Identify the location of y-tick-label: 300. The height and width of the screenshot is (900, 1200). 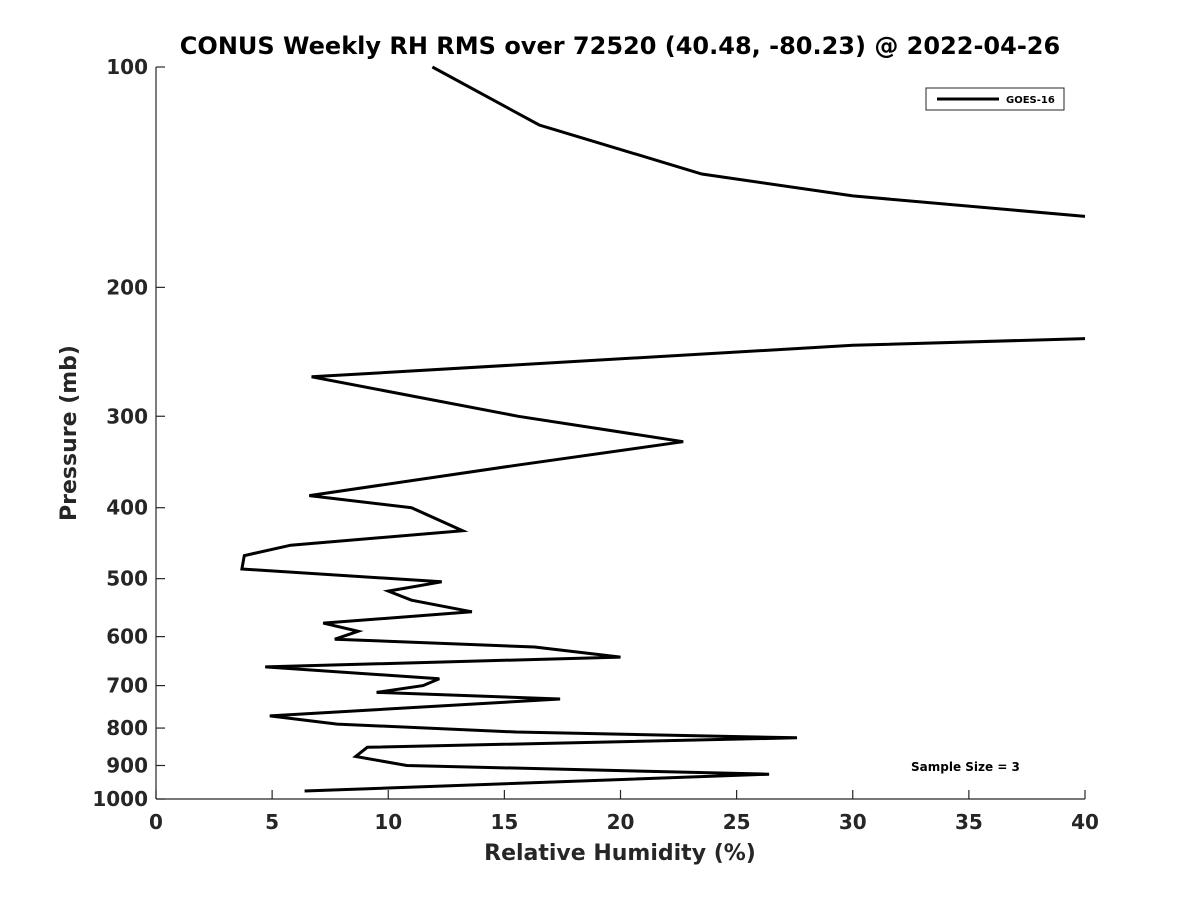
(127, 416).